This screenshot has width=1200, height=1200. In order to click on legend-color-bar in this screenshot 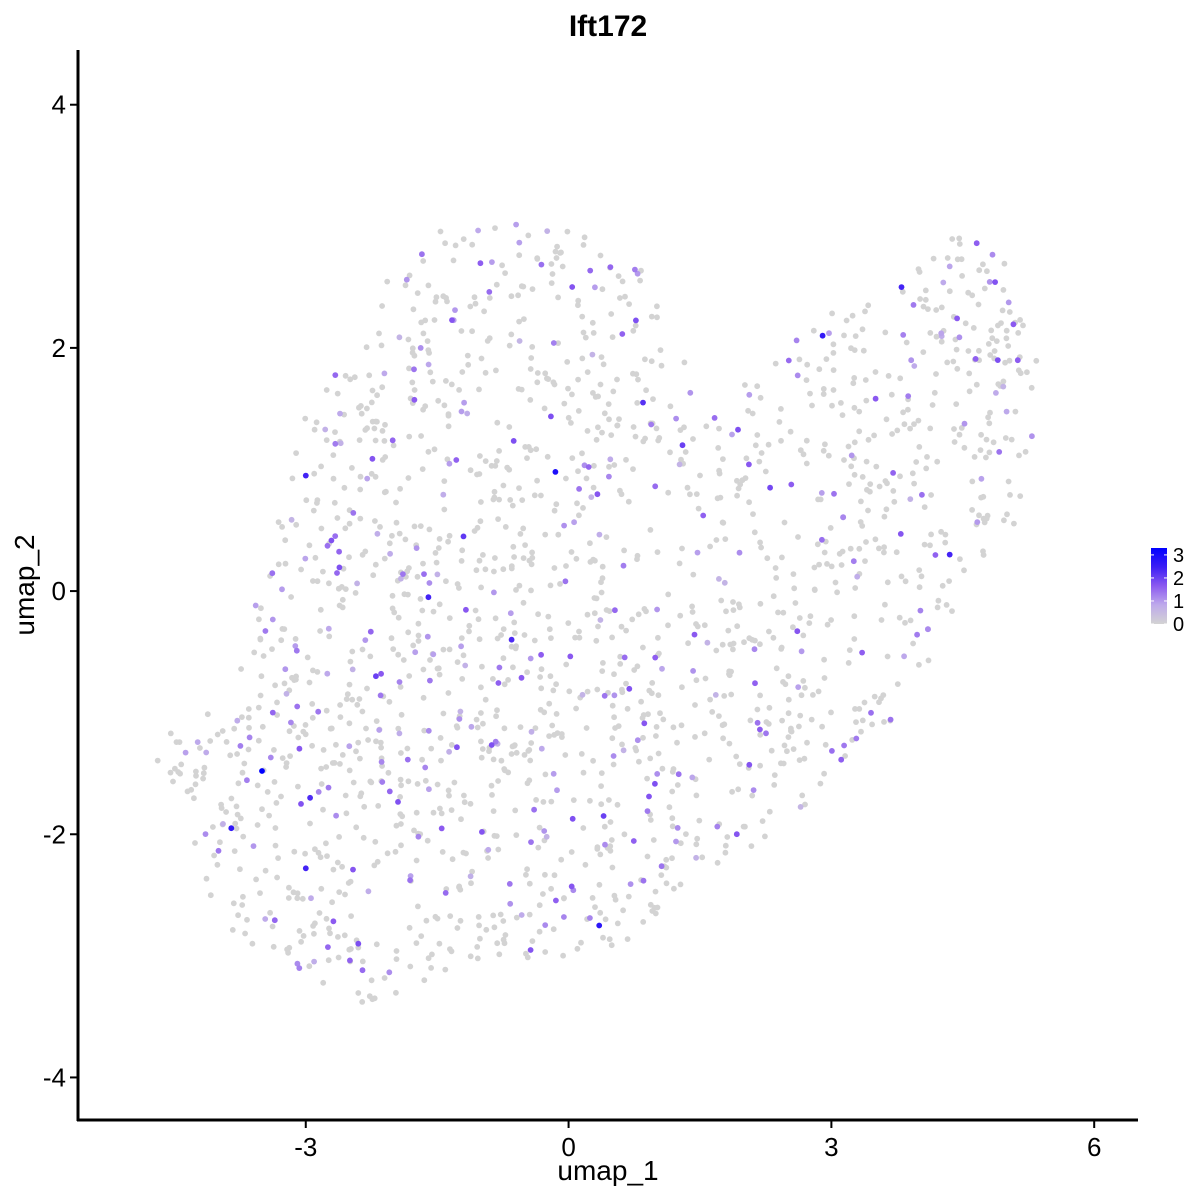, I will do `click(1159, 586)`.